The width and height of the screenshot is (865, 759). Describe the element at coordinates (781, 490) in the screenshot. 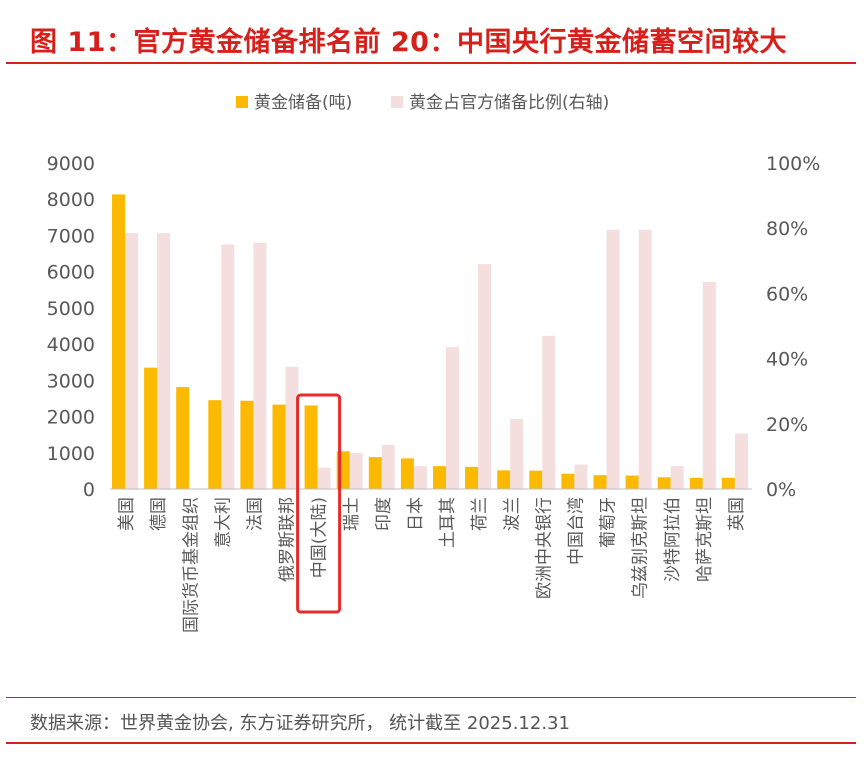

I see `right-axis-tick: 0%` at that location.